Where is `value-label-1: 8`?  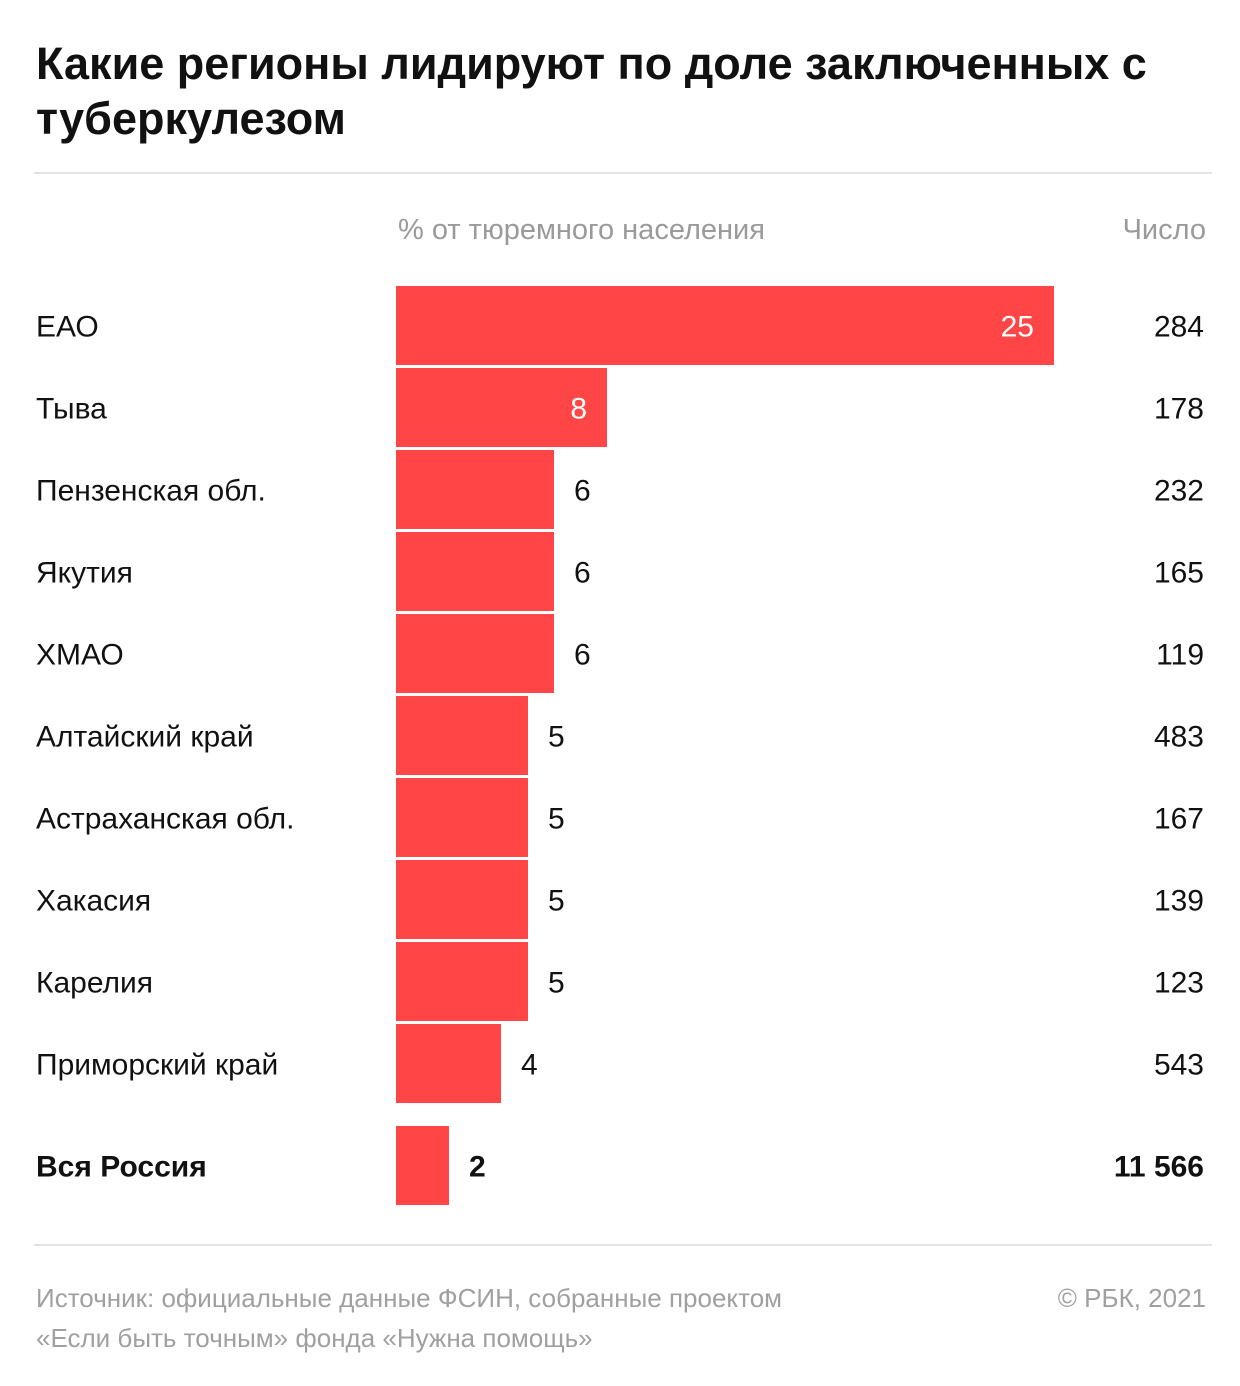 value-label-1: 8 is located at coordinates (578, 409).